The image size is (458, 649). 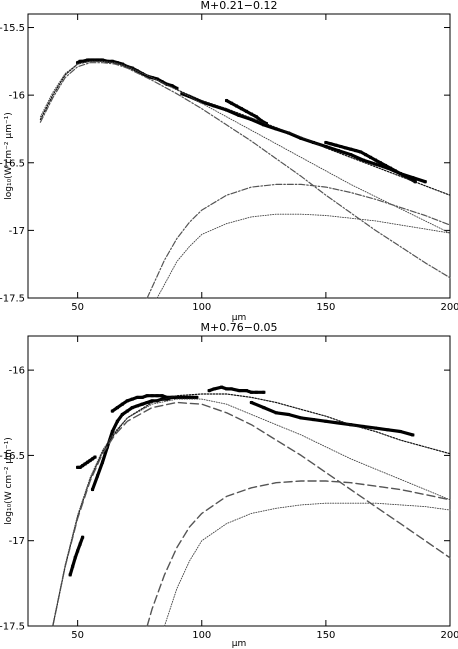 I want to click on y-tick-label: -16, so click(x=17, y=96).